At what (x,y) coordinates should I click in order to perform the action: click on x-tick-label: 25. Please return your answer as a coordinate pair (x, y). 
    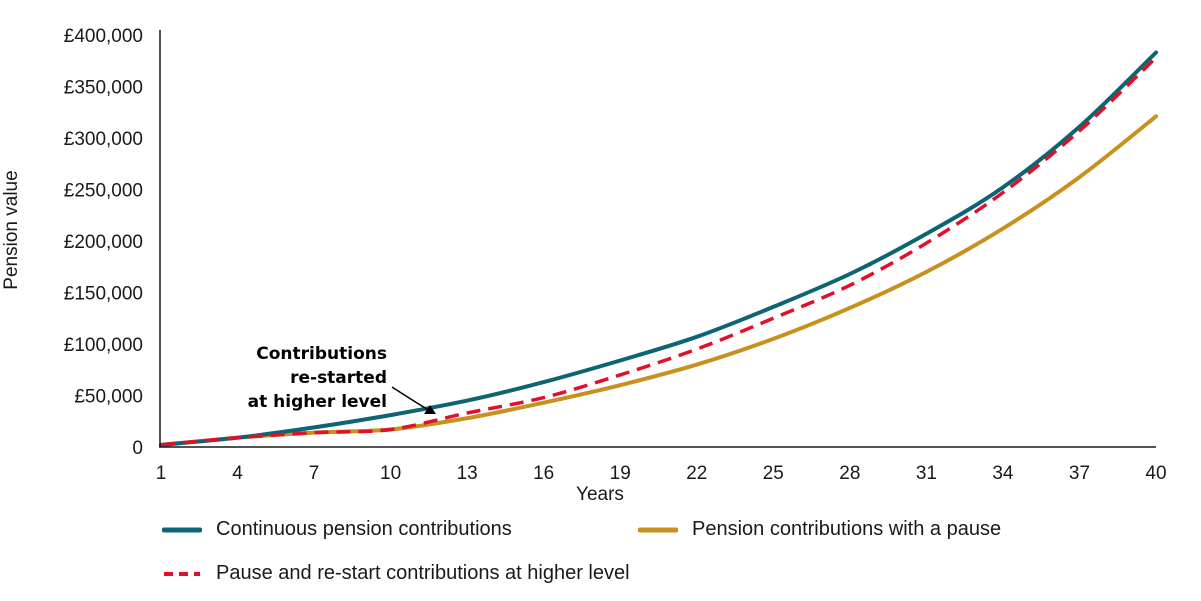
    Looking at the image, I should click on (773, 473).